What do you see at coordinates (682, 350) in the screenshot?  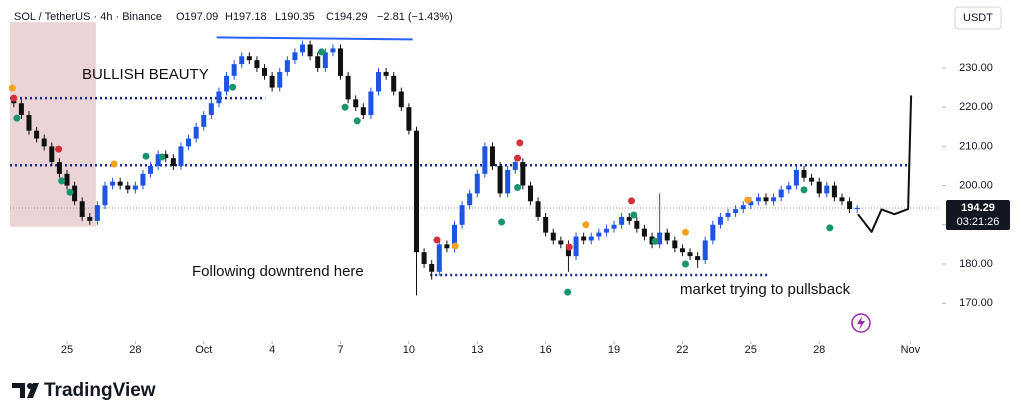 I see `x-tick-label: 22` at bounding box center [682, 350].